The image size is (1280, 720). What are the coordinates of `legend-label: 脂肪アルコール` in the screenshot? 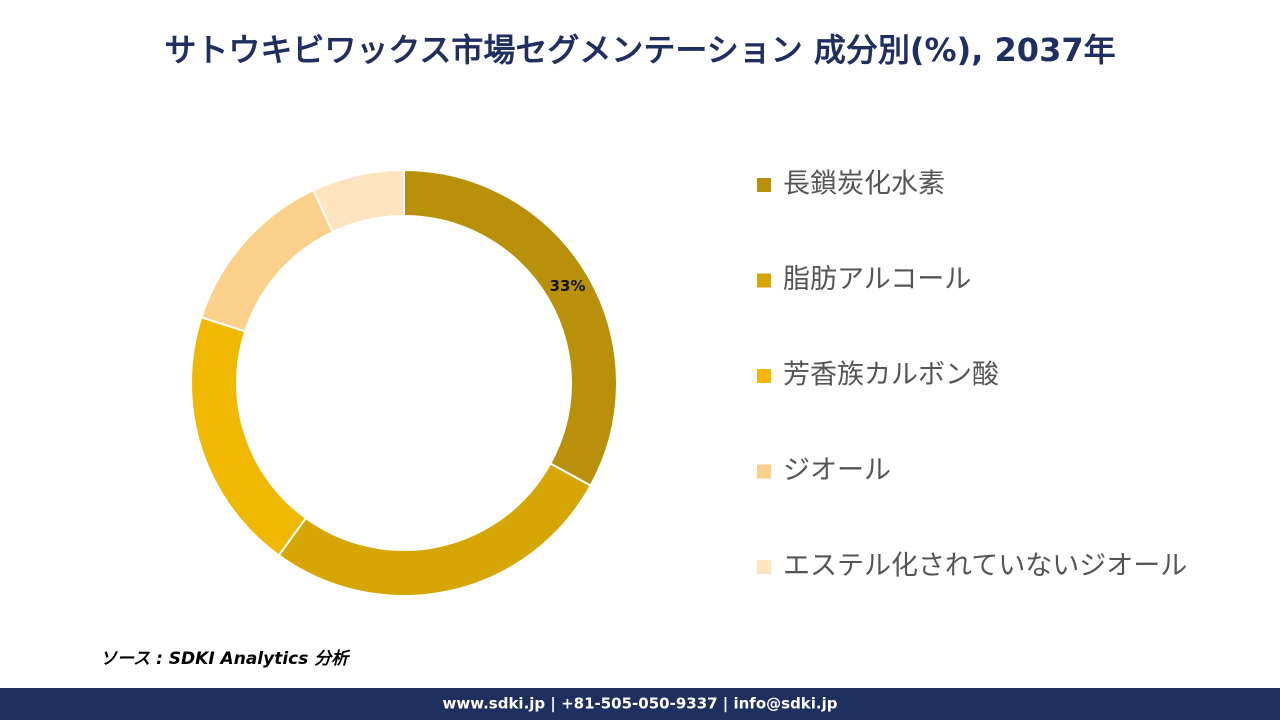 It's located at (877, 279).